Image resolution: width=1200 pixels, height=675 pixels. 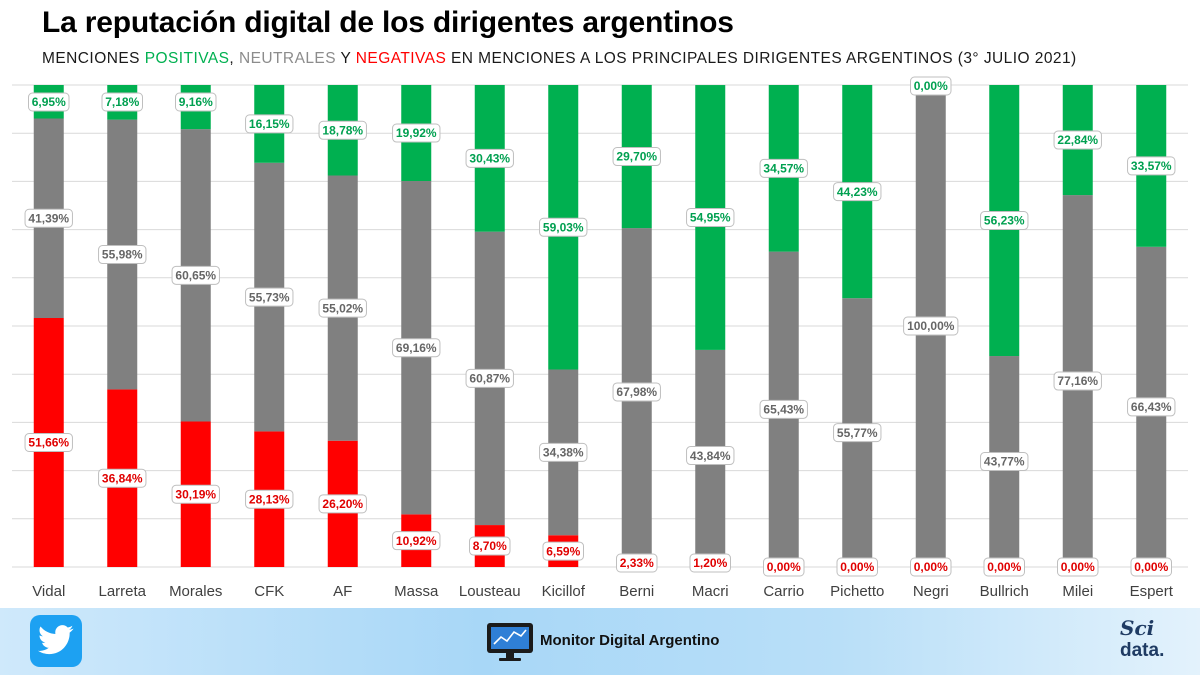 What do you see at coordinates (122, 591) in the screenshot?
I see `category-label-larreta: Larreta` at bounding box center [122, 591].